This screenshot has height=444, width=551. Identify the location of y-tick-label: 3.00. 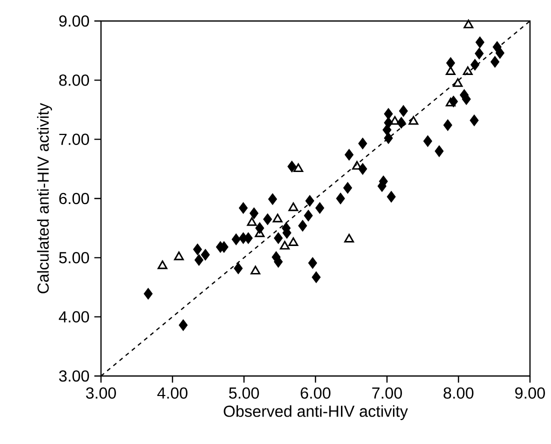
(74, 376).